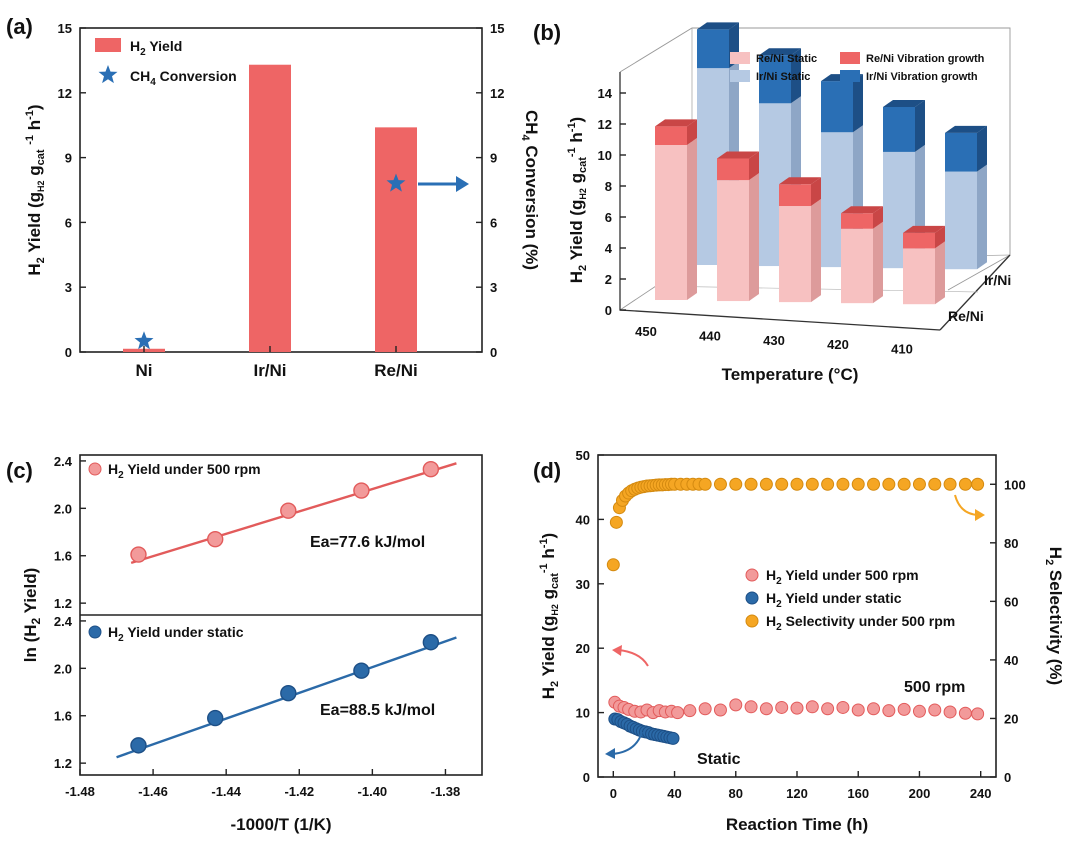  Describe the element at coordinates (462, 184) in the screenshot. I see `arrow-right-icon` at that location.